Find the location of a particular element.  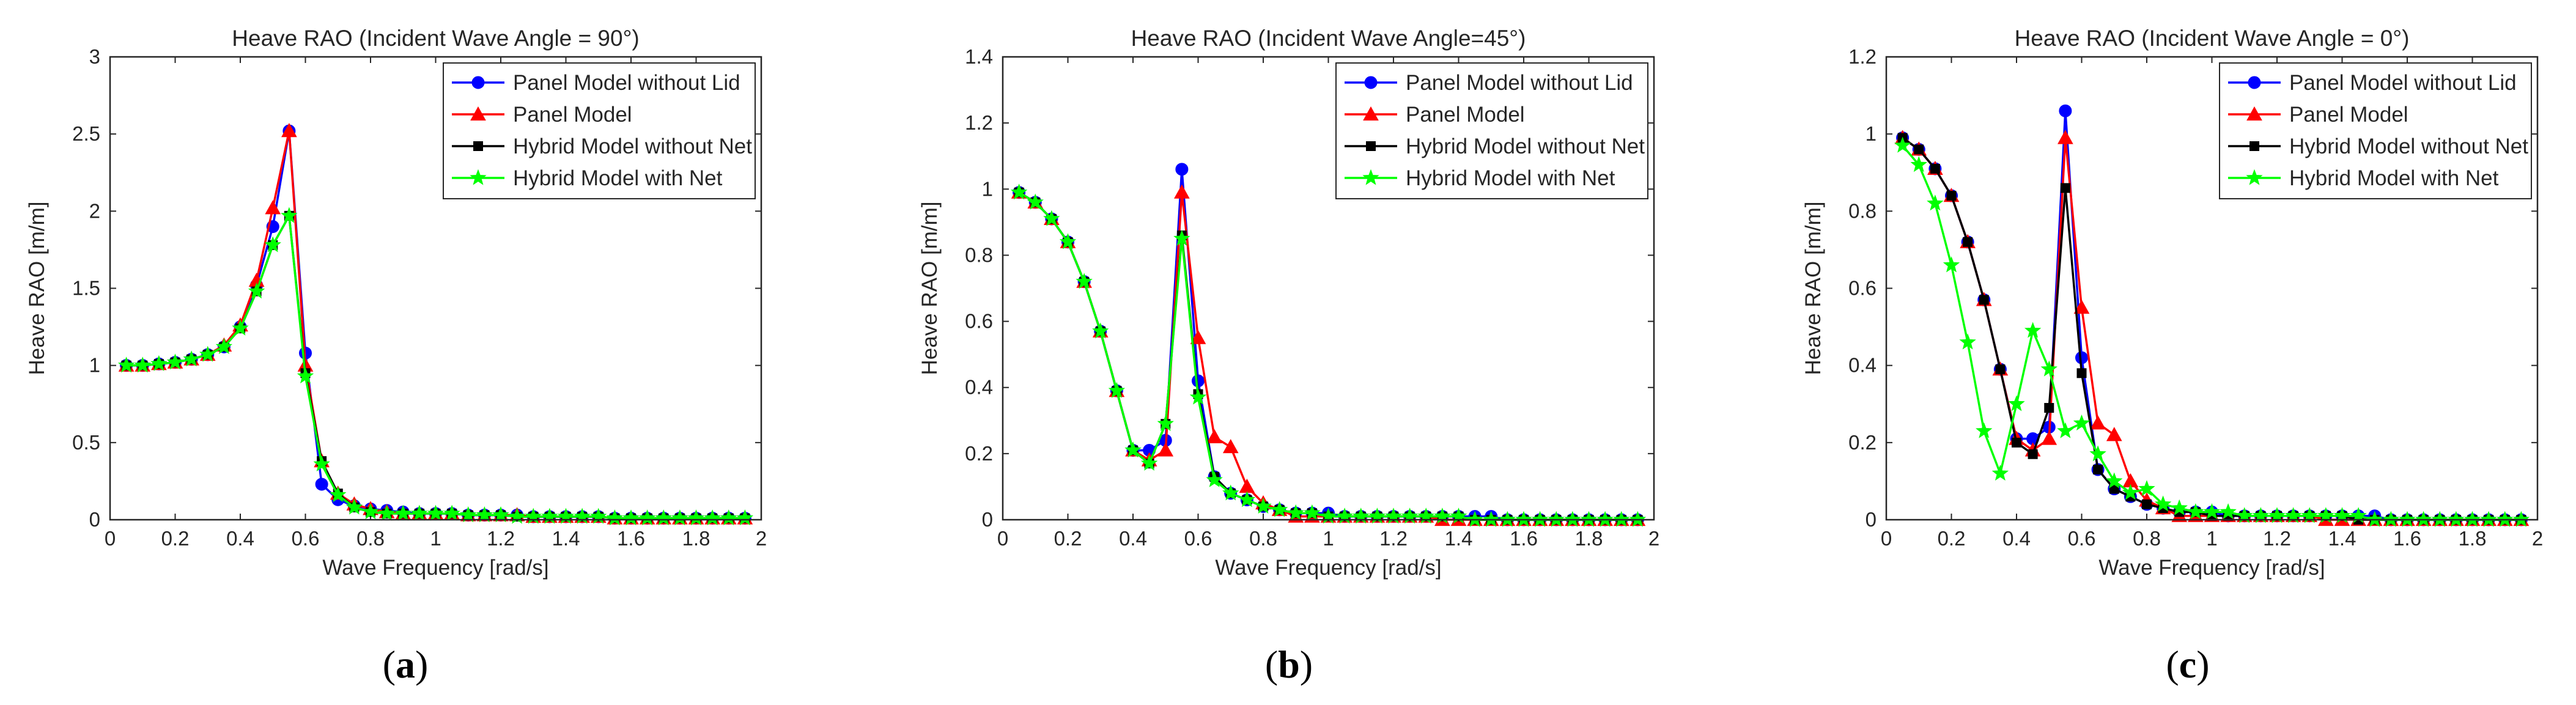

chart-title: Heave RAO (Incident Wave Angle = 90°) is located at coordinates (435, 39).